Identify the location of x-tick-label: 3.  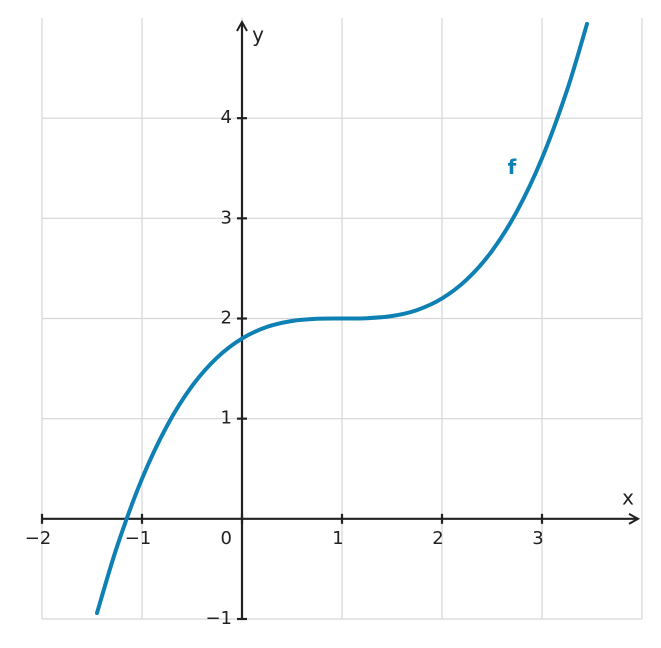
(537, 538).